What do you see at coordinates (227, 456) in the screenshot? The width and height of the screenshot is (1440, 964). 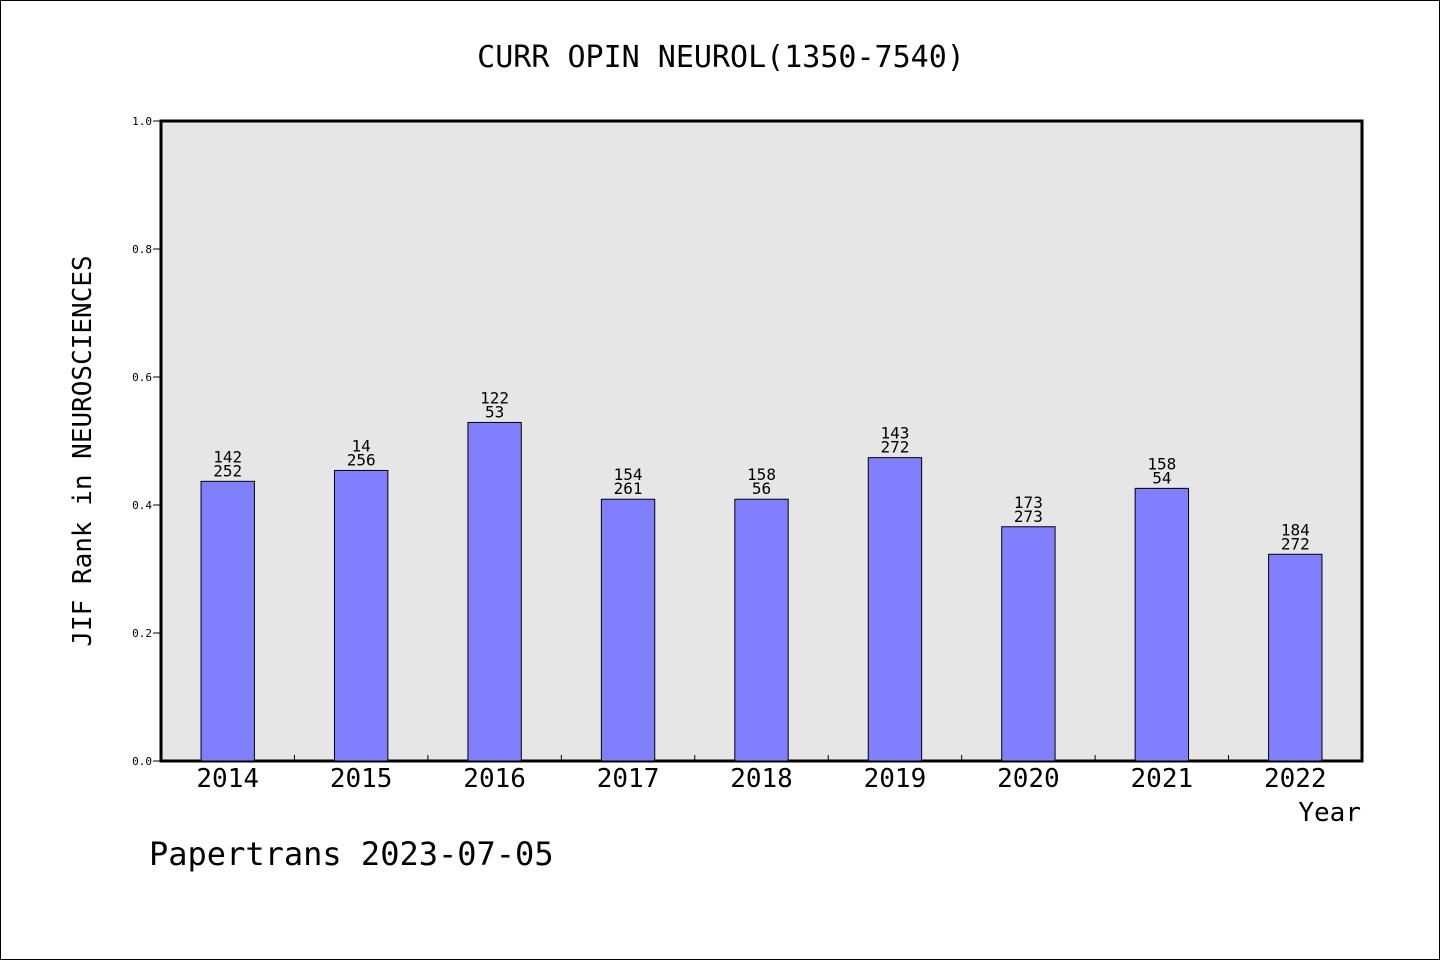 I see `bar-label-top: 142` at bounding box center [227, 456].